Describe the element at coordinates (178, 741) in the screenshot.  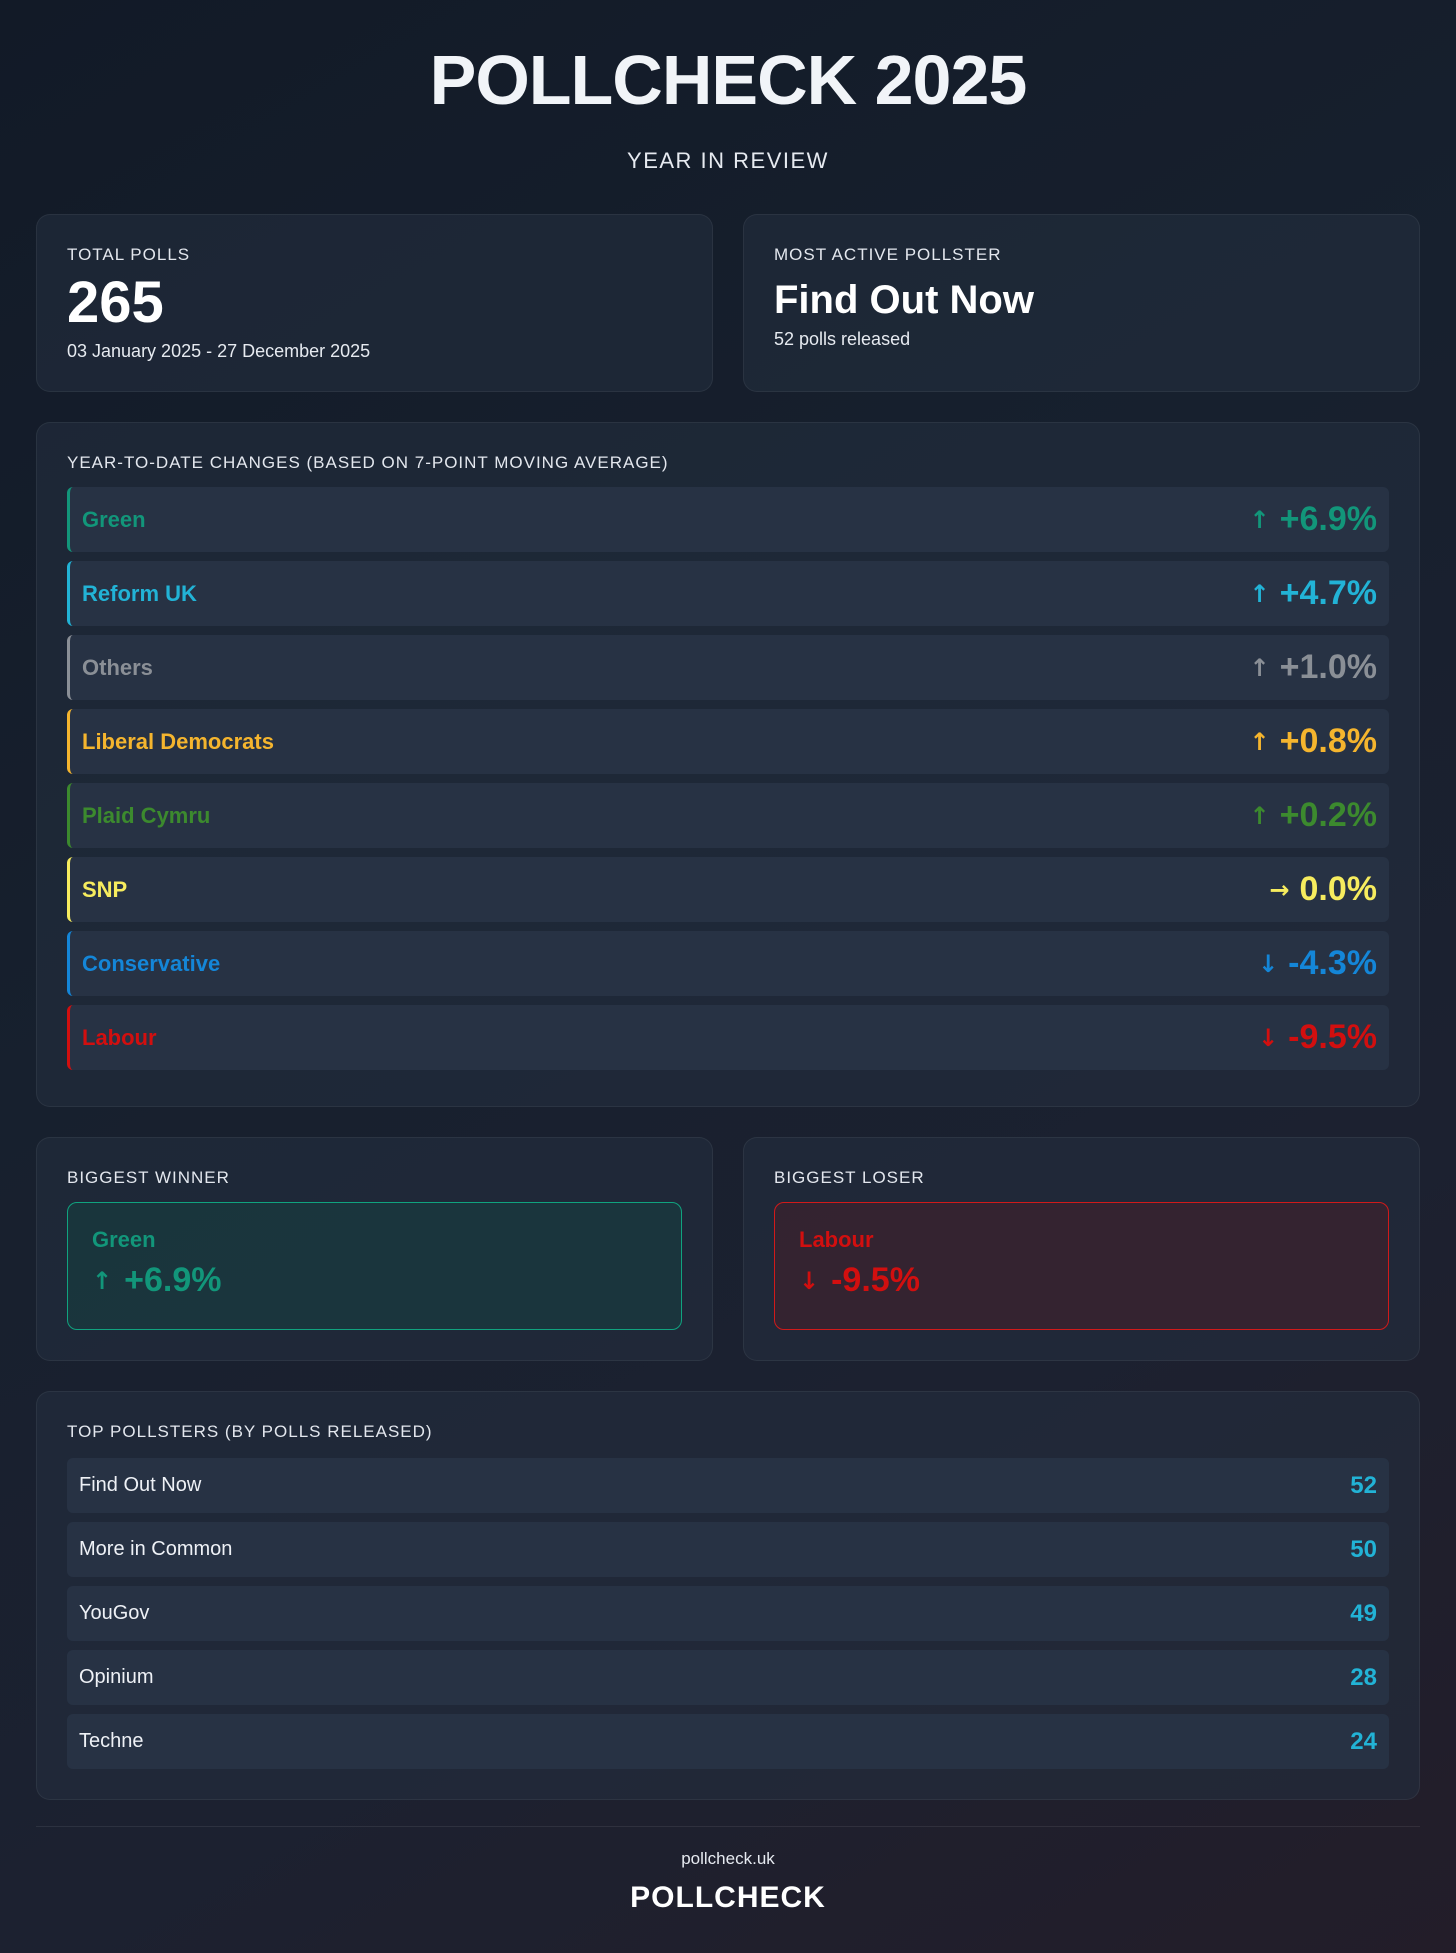
I see `party-name: Liberal Democrats` at that location.